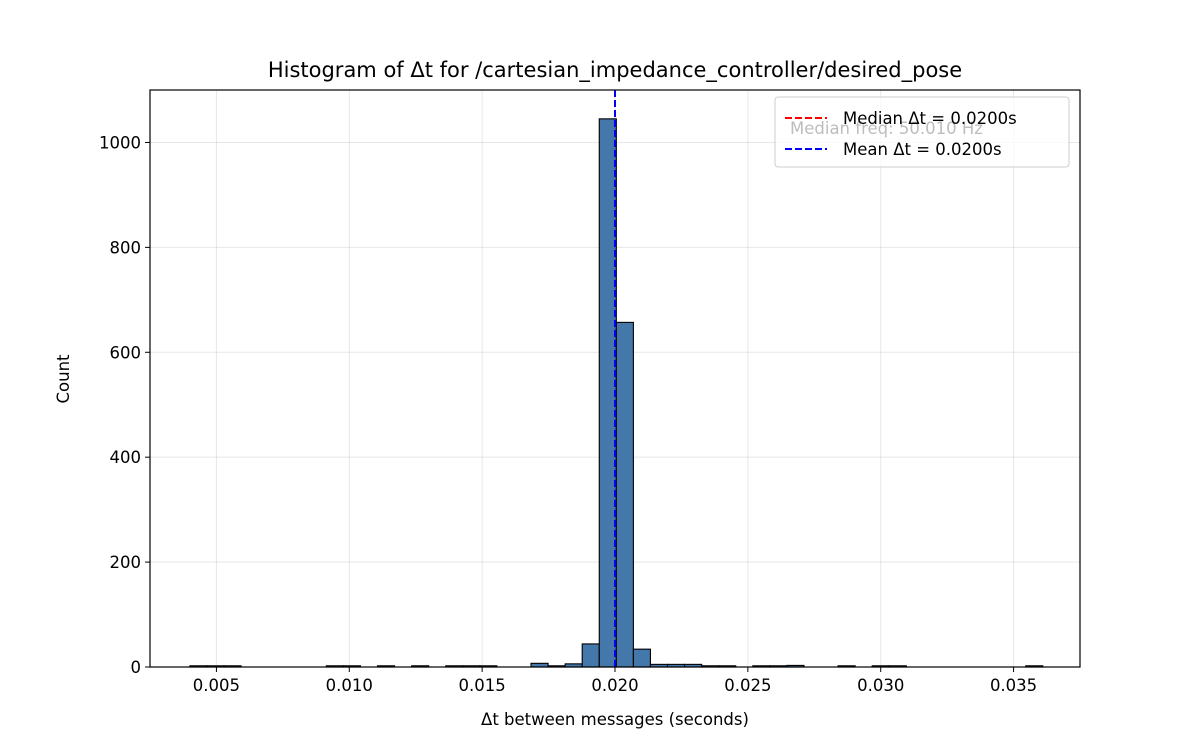  I want to click on y-tick-label: 400, so click(126, 457).